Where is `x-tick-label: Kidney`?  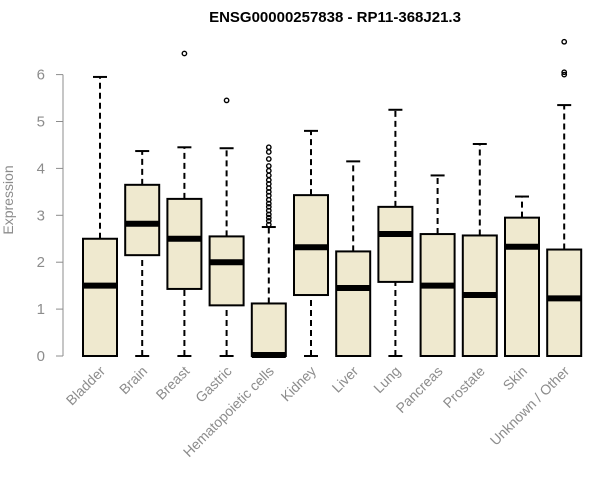 x-tick-label: Kidney is located at coordinates (299, 384).